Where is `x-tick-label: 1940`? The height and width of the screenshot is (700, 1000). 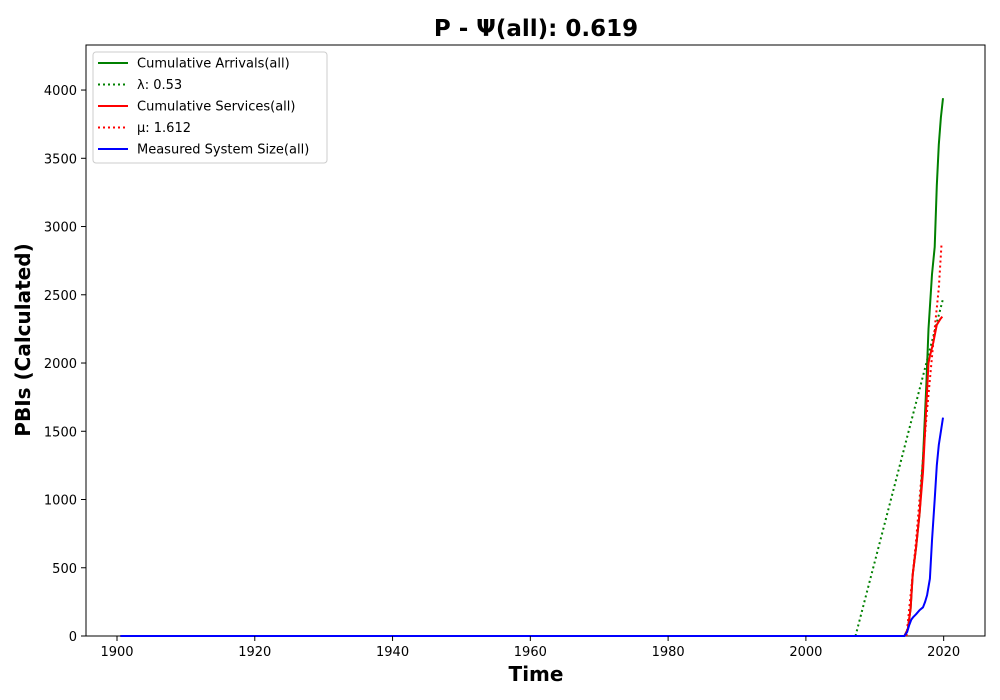 x-tick-label: 1940 is located at coordinates (392, 652).